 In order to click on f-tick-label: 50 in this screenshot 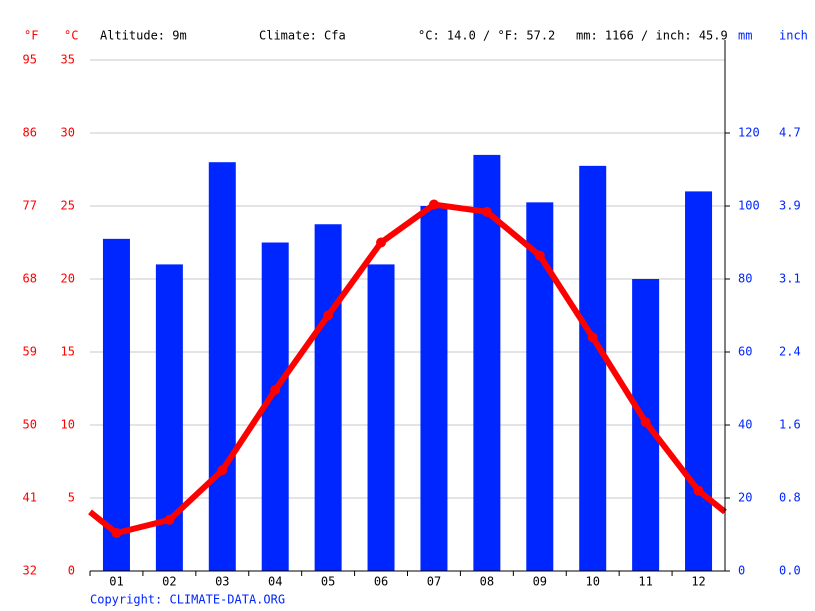, I will do `click(30, 425)`.